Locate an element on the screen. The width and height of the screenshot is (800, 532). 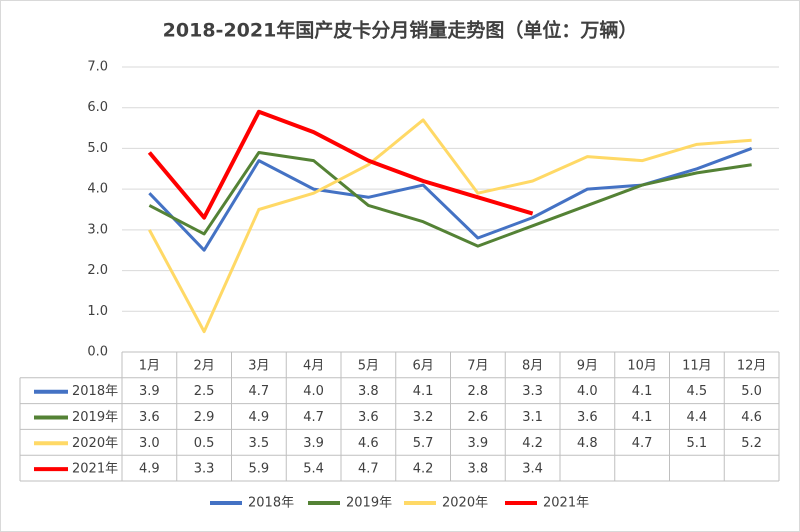
table-cell: 5.7 is located at coordinates (423, 443).